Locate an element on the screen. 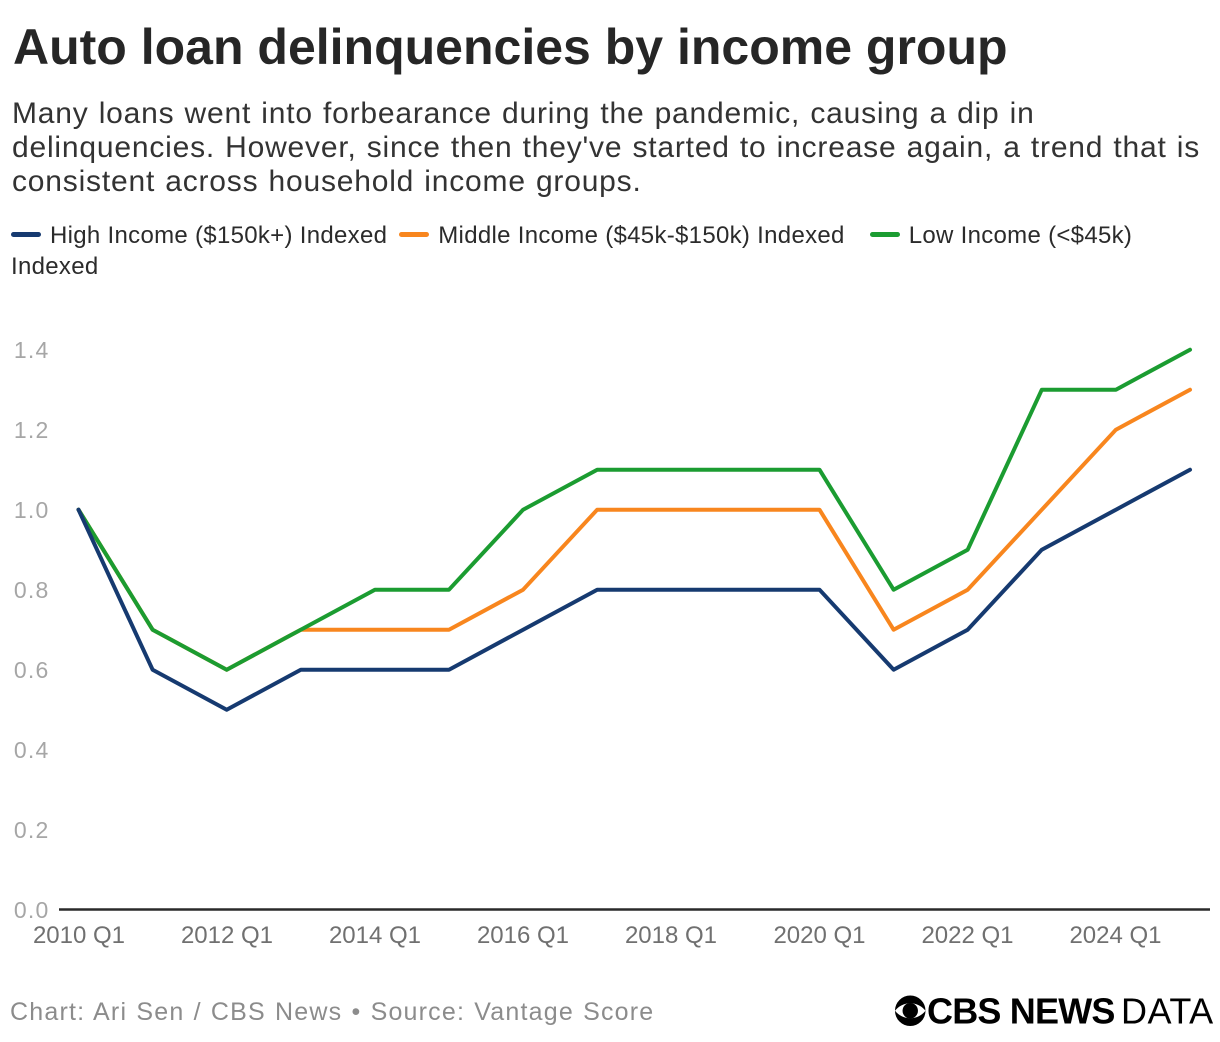  svg-text: 0.6 is located at coordinates (32, 670).